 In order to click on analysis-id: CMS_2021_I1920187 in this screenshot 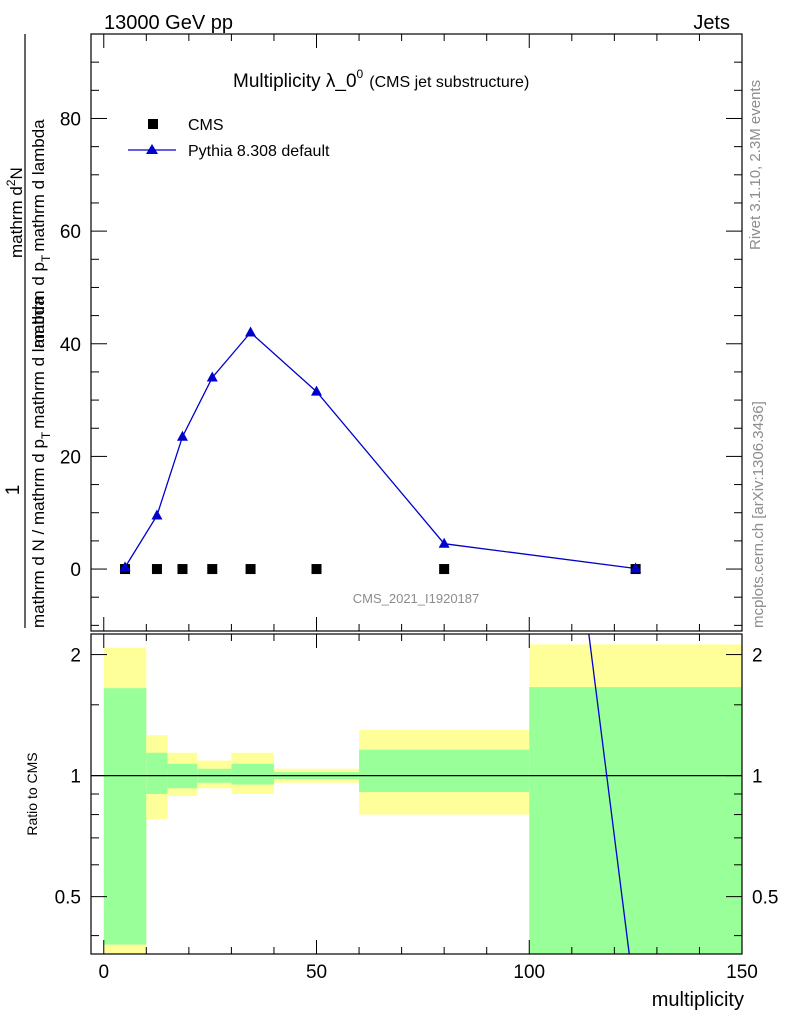, I will do `click(416, 598)`.